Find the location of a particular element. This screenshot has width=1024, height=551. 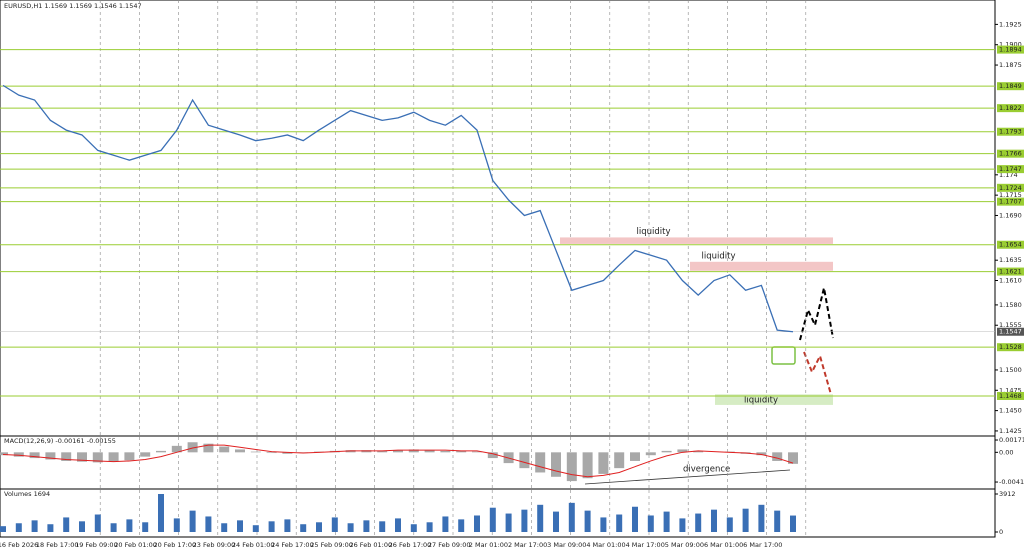

level-label: 1.1724 is located at coordinates (1010, 188).